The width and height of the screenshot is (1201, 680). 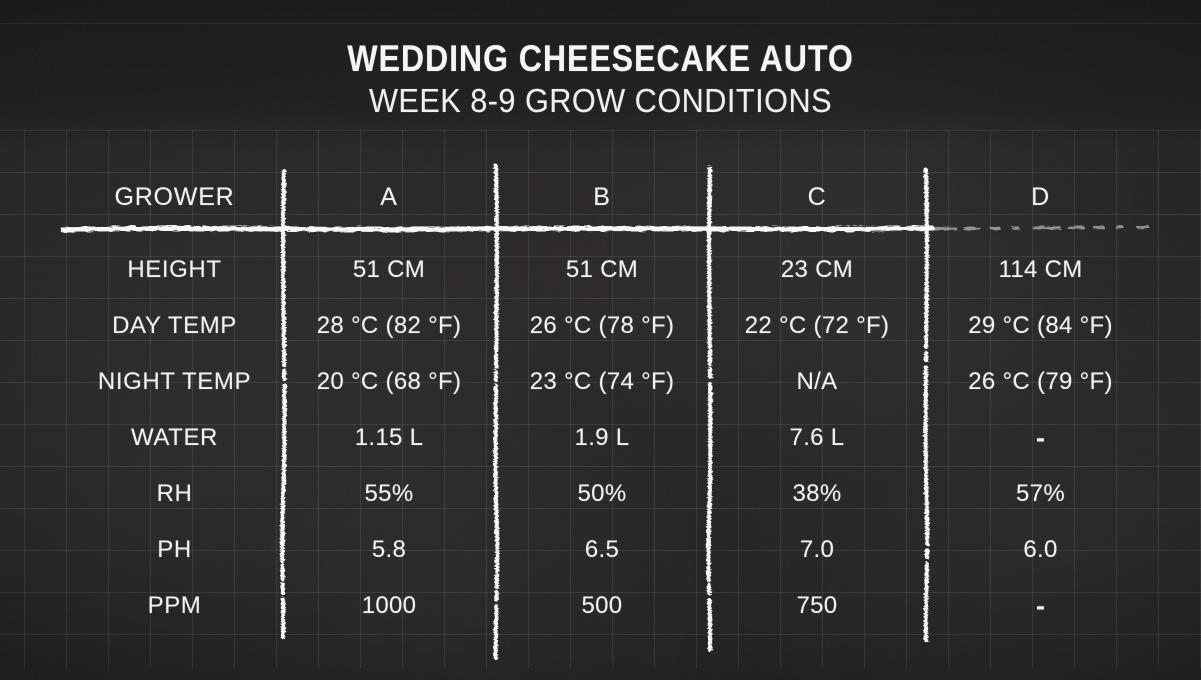 What do you see at coordinates (174, 605) in the screenshot?
I see `row-label-ppm: PPM` at bounding box center [174, 605].